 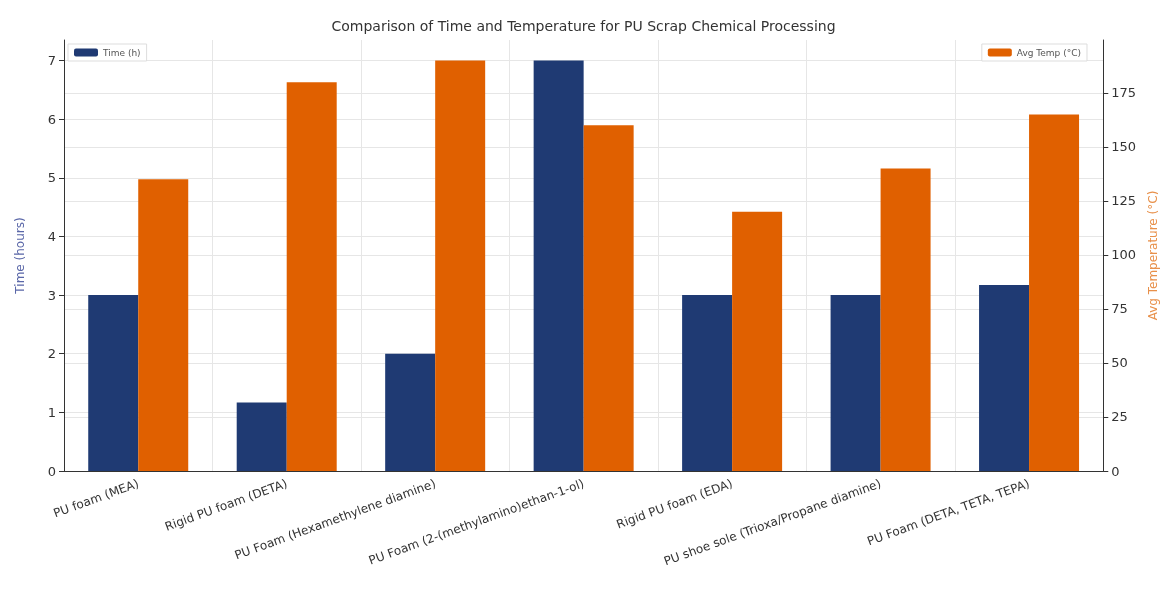 What do you see at coordinates (1124, 93) in the screenshot?
I see `y2-tick-label: 175` at bounding box center [1124, 93].